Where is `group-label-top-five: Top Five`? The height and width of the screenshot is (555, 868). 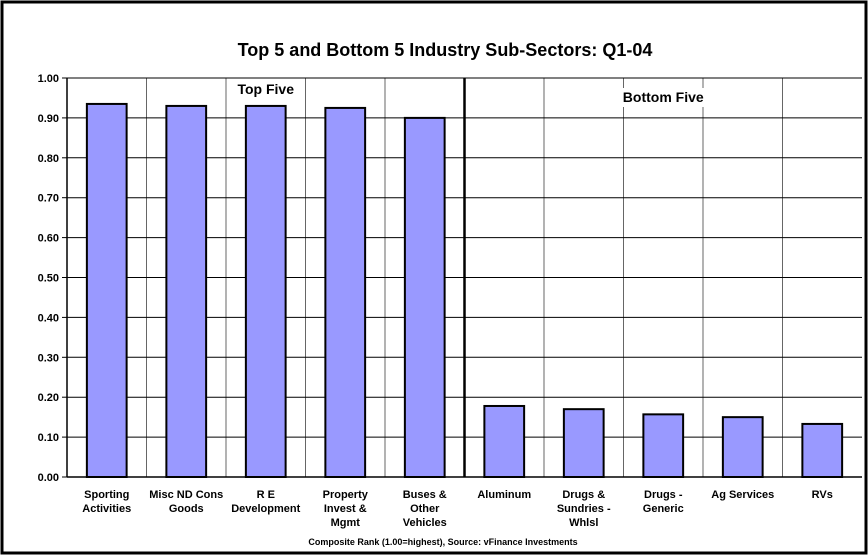
group-label-top-five: Top Five is located at coordinates (265, 89).